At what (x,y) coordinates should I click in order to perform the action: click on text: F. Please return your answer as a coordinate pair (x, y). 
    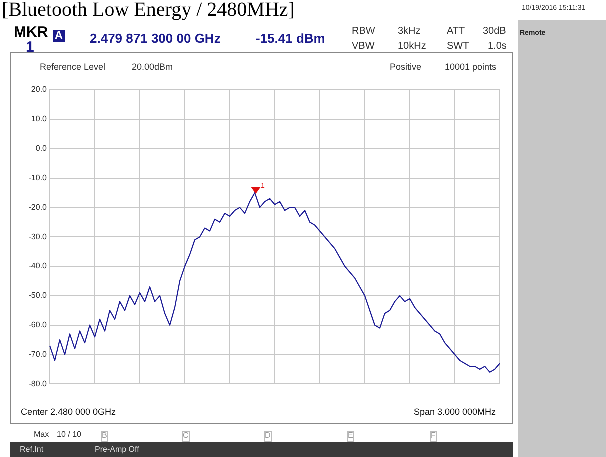
    Looking at the image, I should click on (433, 436).